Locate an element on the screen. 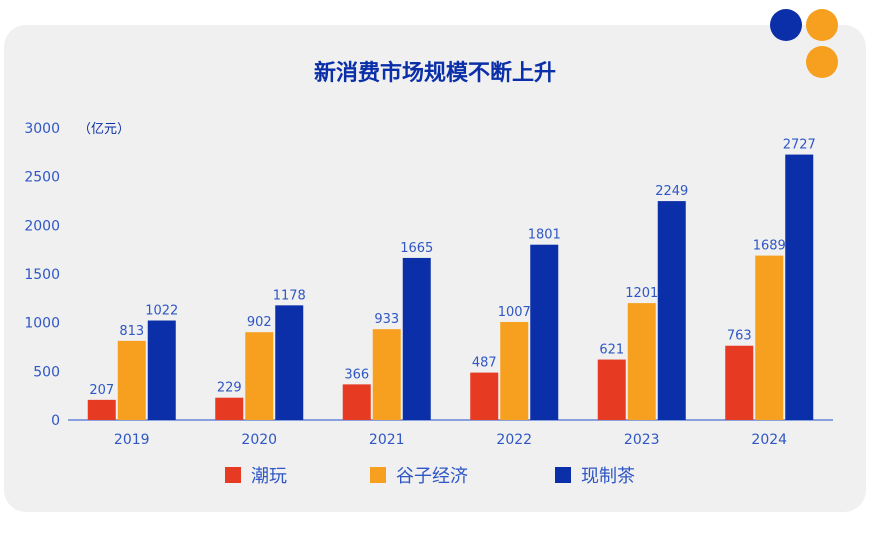 Image resolution: width=870 pixels, height=534 pixels. decor-dot-orange-lower is located at coordinates (822, 62).